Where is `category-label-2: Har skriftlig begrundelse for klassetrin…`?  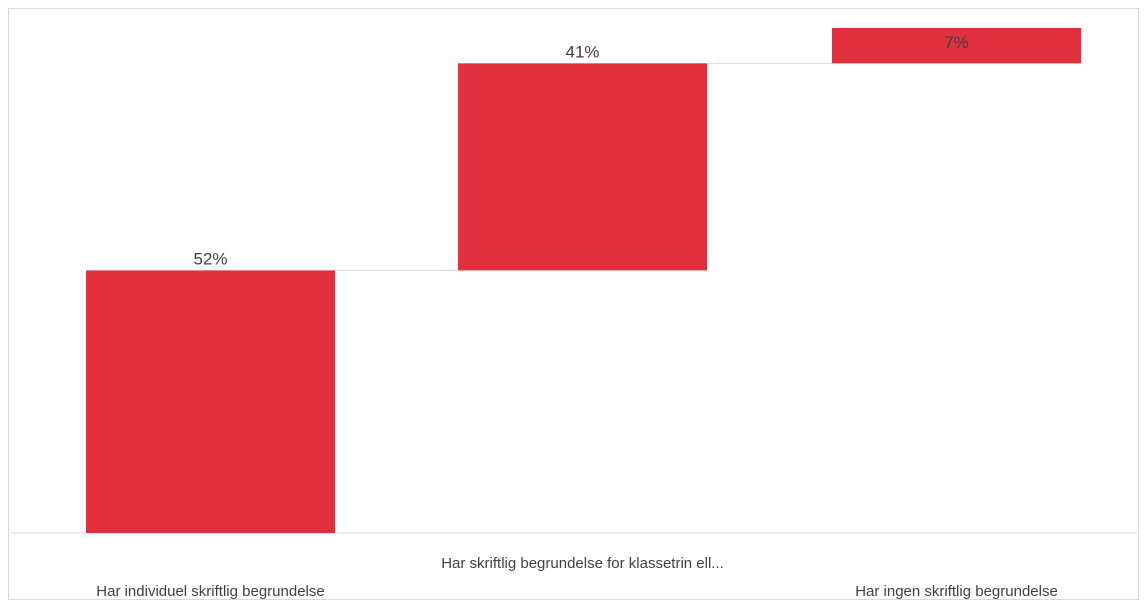
category-label-2: Har skriftlig begrundelse for klassetrin… is located at coordinates (582, 563).